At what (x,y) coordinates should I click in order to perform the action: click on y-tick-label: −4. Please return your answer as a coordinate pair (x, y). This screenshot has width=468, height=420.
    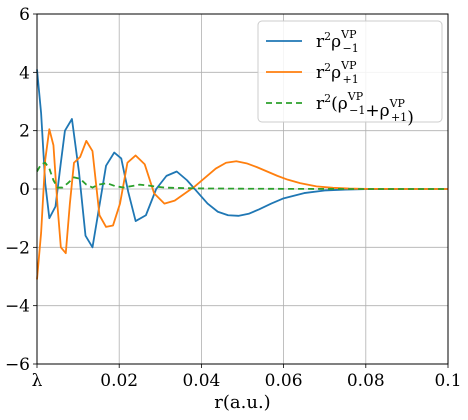
    Looking at the image, I should click on (17, 307).